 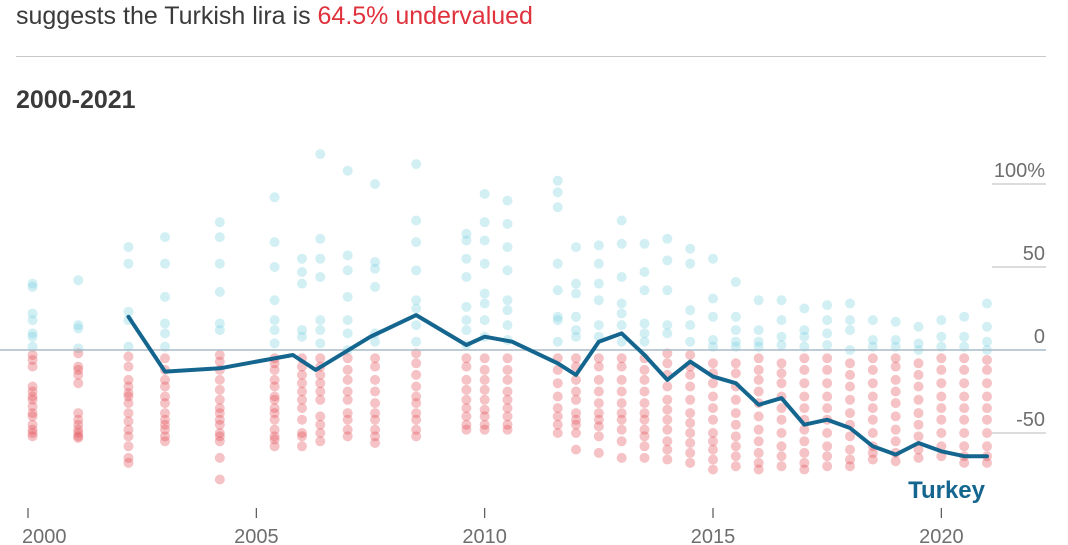 What do you see at coordinates (167, 16) in the screenshot?
I see `headline-text: suggests the Turkish lira is` at bounding box center [167, 16].